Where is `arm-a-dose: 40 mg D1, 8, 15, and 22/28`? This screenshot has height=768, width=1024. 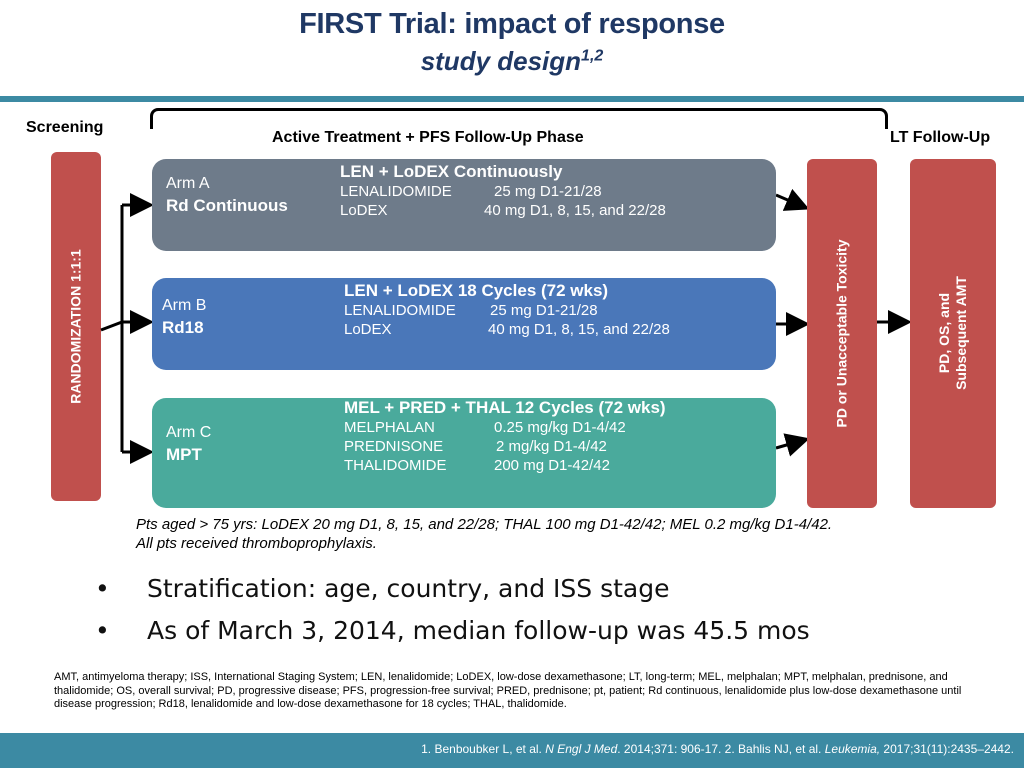 arm-a-dose: 40 mg D1, 8, 15, and 22/28 is located at coordinates (575, 210).